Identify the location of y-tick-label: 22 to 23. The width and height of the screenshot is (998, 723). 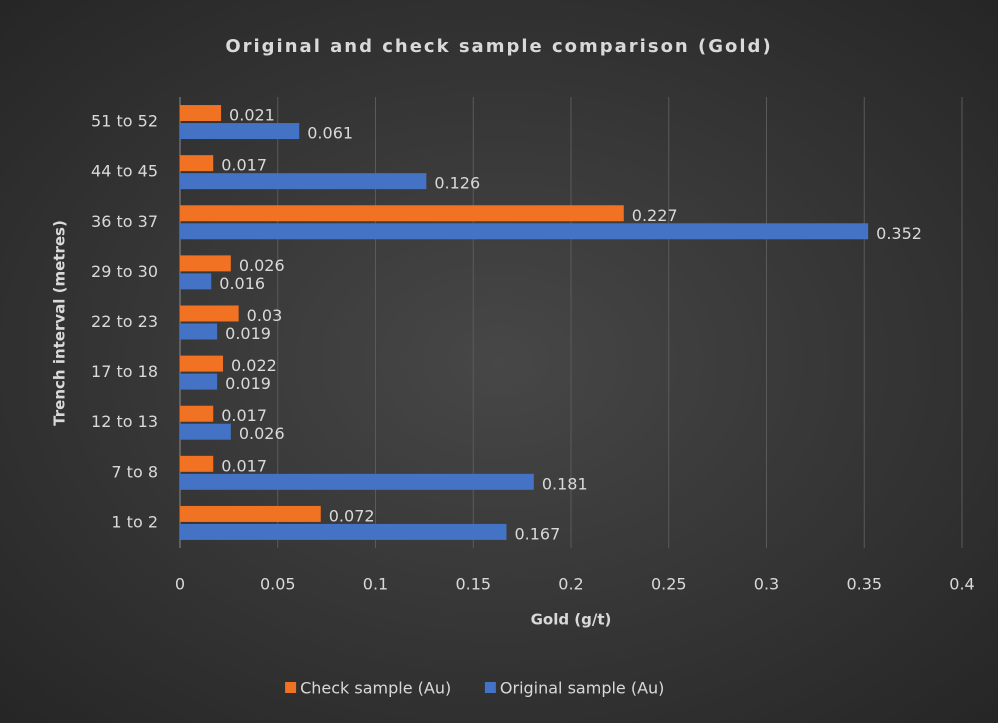
(124, 321).